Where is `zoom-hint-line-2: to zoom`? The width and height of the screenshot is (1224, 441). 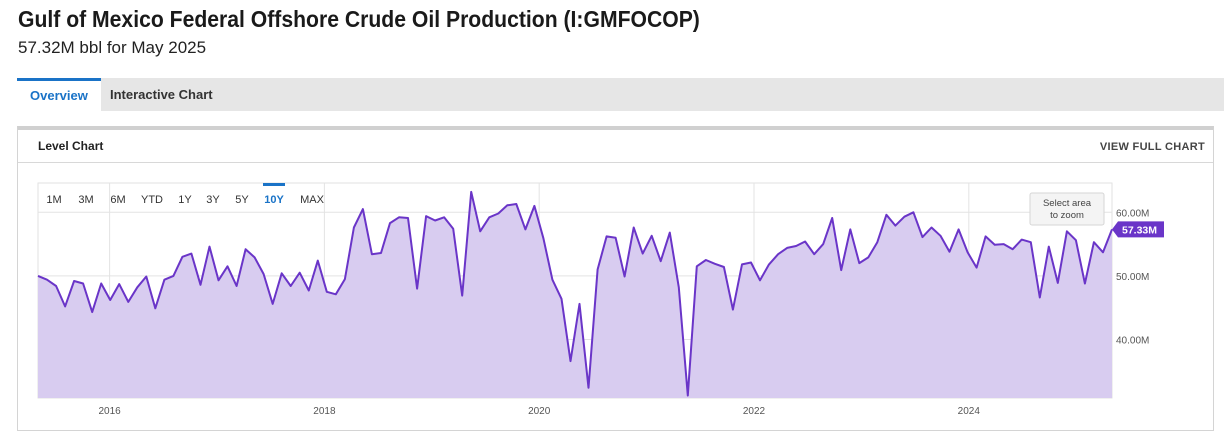 zoom-hint-line-2: to zoom is located at coordinates (1067, 215).